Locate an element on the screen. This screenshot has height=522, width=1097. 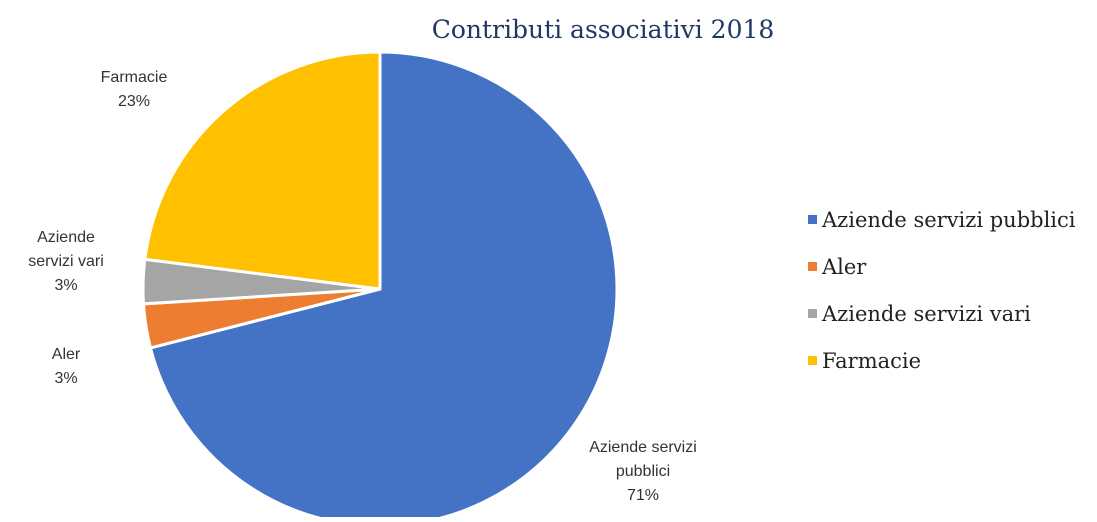
data-label-line: 23% is located at coordinates (134, 101).